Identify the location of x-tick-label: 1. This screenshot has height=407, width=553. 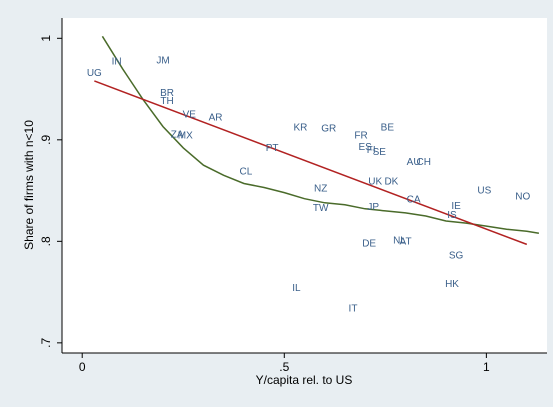
(486, 367).